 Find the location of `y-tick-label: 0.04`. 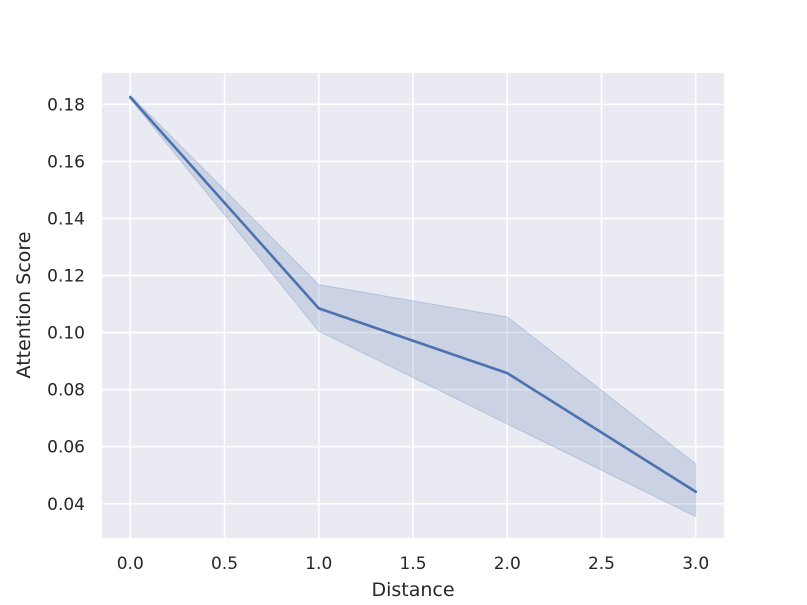

y-tick-label: 0.04 is located at coordinates (66, 505).